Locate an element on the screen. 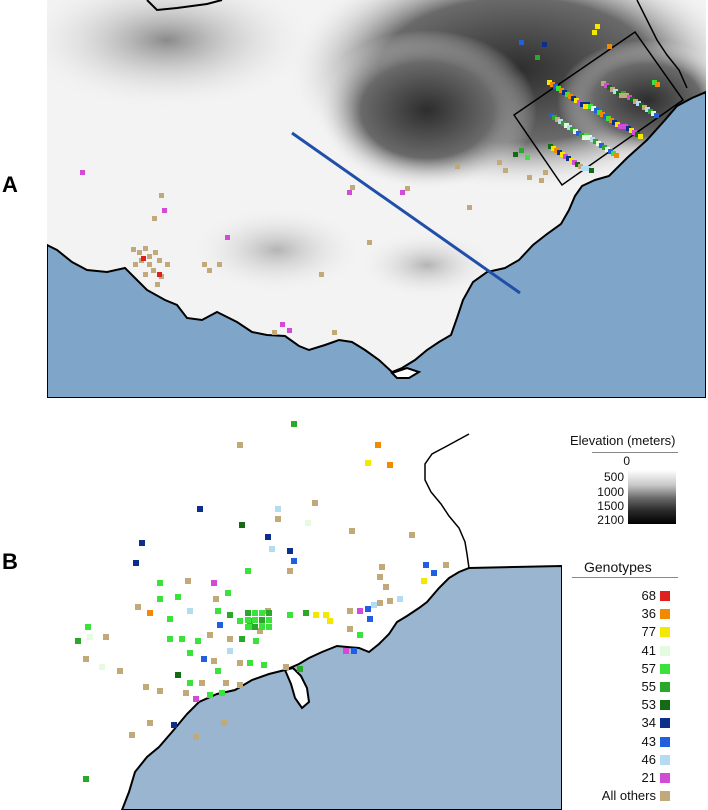 The height and width of the screenshot is (810, 708). panel-label-b: B is located at coordinates (10, 561).